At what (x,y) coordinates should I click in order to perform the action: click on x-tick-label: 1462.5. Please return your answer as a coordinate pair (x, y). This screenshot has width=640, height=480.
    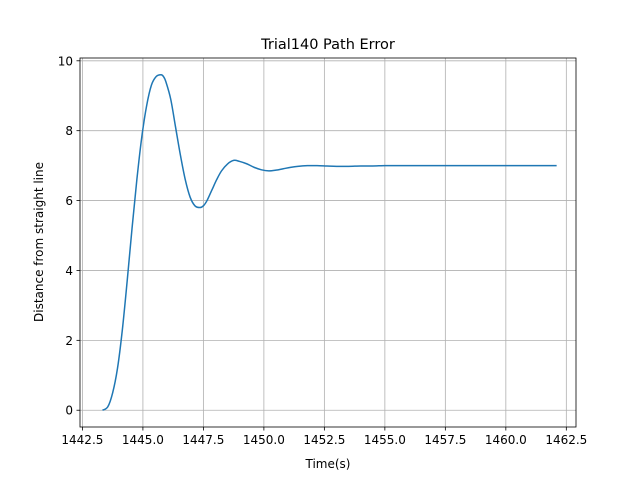
    Looking at the image, I should click on (566, 440).